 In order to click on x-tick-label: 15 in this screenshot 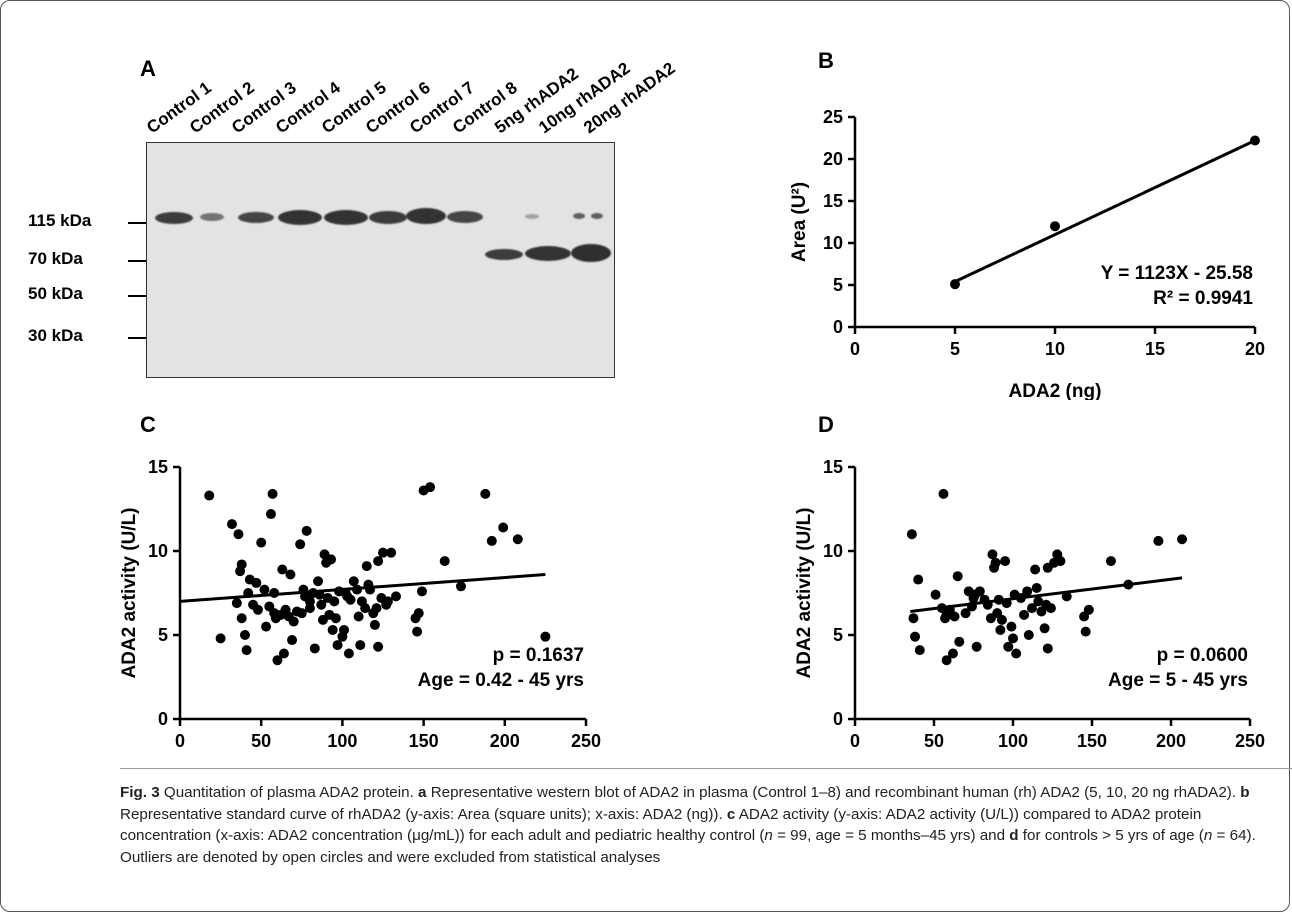, I will do `click(1155, 349)`.